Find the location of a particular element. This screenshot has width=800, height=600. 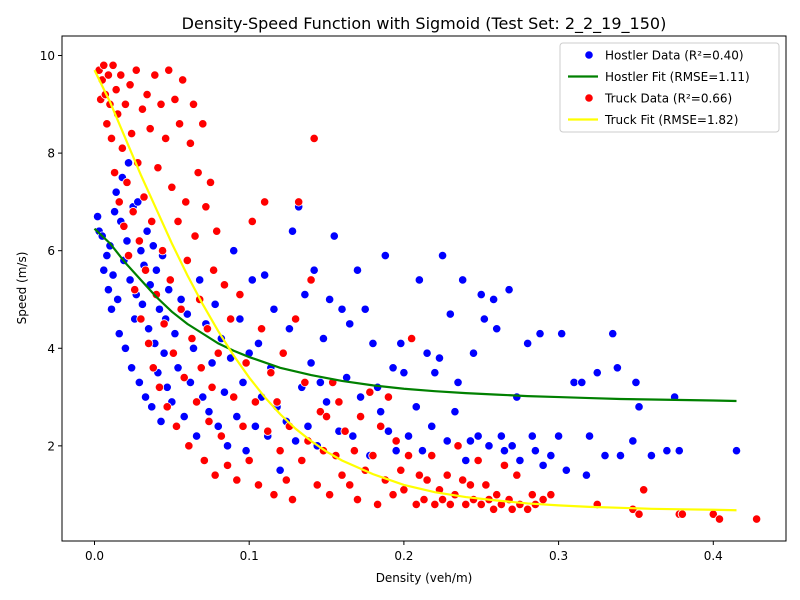

legend-label: Hostler Fit (RMSE=1.11) is located at coordinates (677, 77).